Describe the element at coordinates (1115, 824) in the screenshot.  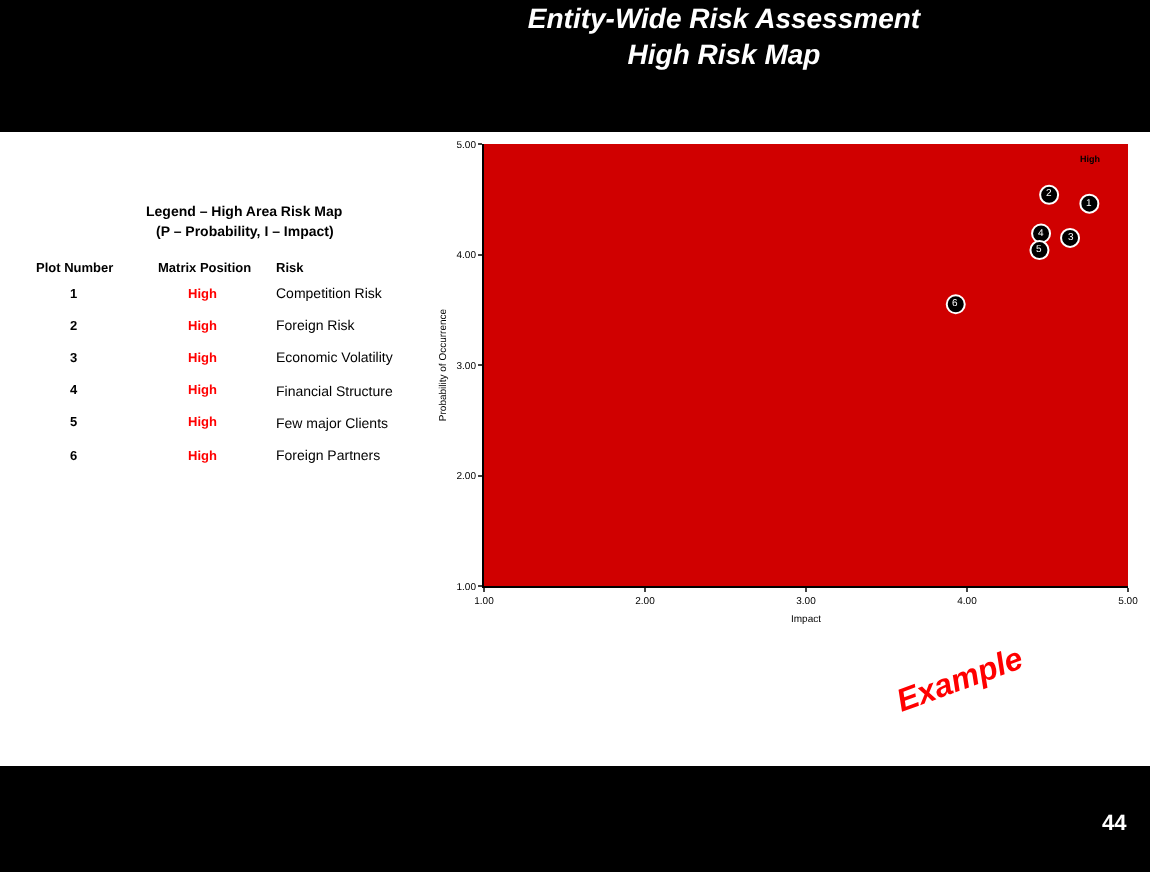
I see `text: 44` at that location.